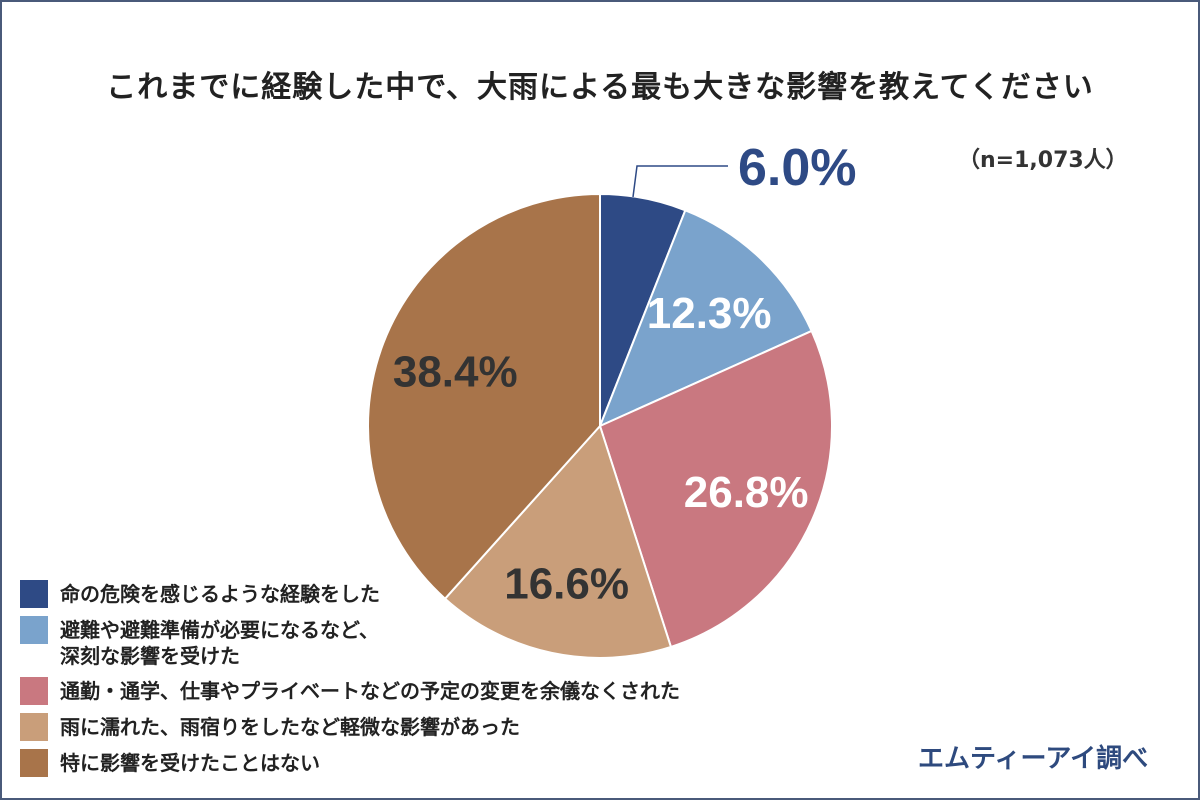 The width and height of the screenshot is (1200, 800). I want to click on legend-label-5: 特に影響を受けたことはない, so click(190, 763).